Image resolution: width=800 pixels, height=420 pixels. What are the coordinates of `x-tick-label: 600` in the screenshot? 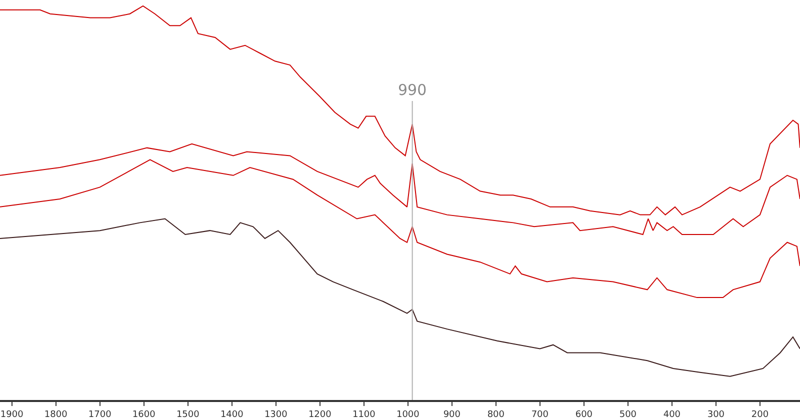 It's located at (584, 415).